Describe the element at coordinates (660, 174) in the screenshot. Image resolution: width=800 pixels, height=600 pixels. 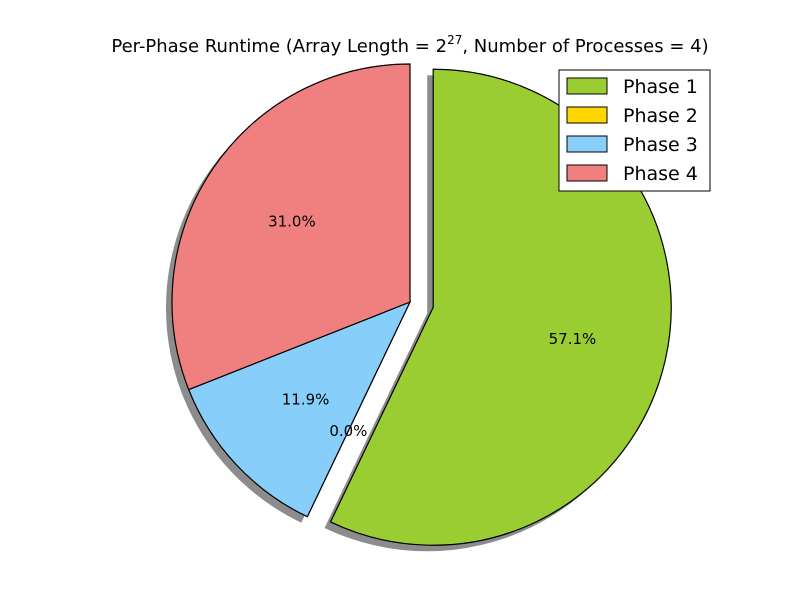
I see `legend-label-phase-4: Phase 4` at that location.